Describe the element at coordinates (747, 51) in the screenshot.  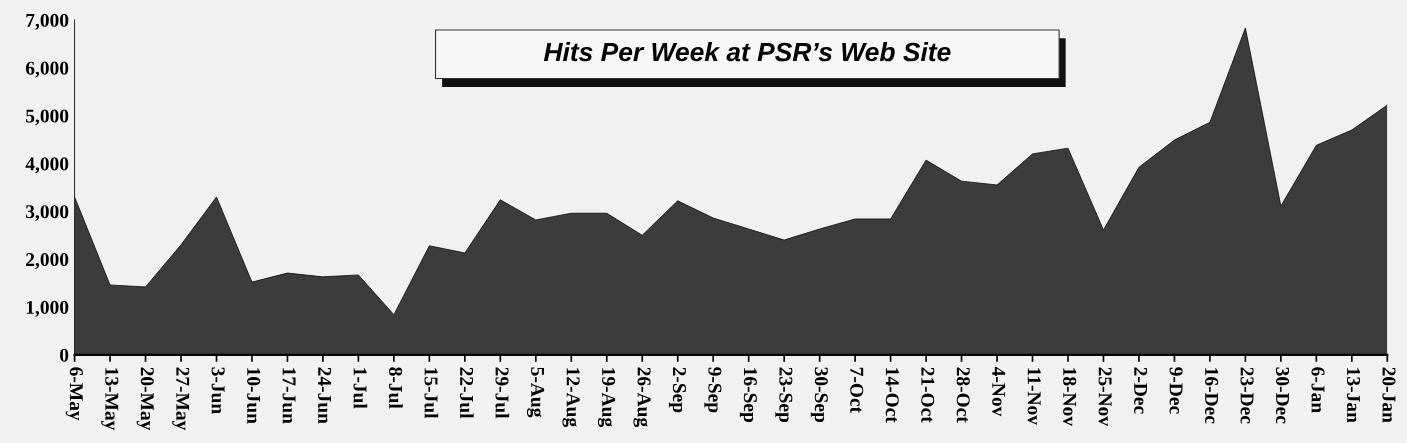
I see `text: Hits Per Week at PSR’s Web Site` at that location.